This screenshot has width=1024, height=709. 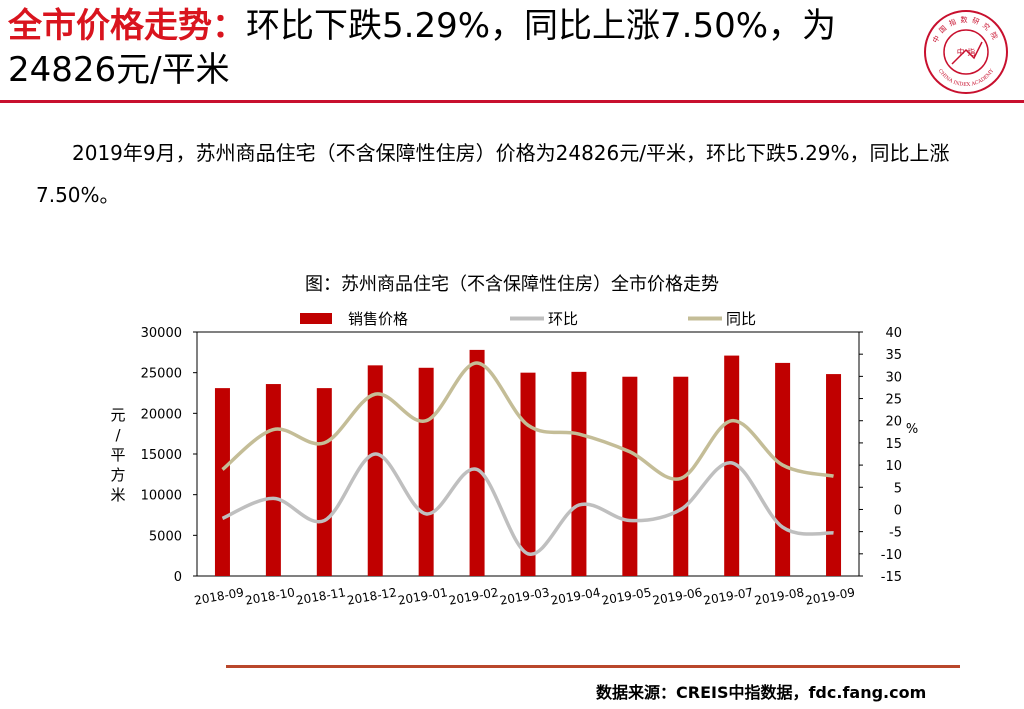 I want to click on x-tick-label: 2018-09, so click(x=219, y=596).